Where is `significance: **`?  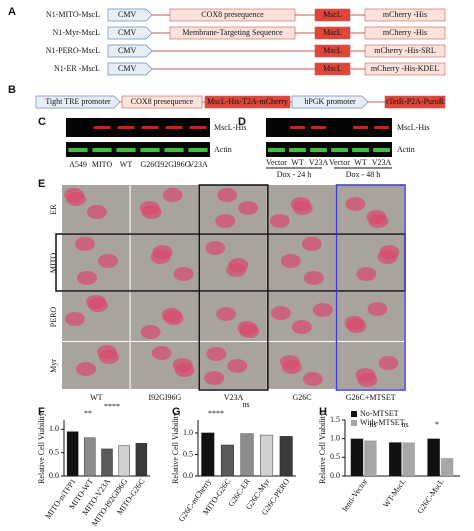
significance: ** is located at coordinates (88, 413).